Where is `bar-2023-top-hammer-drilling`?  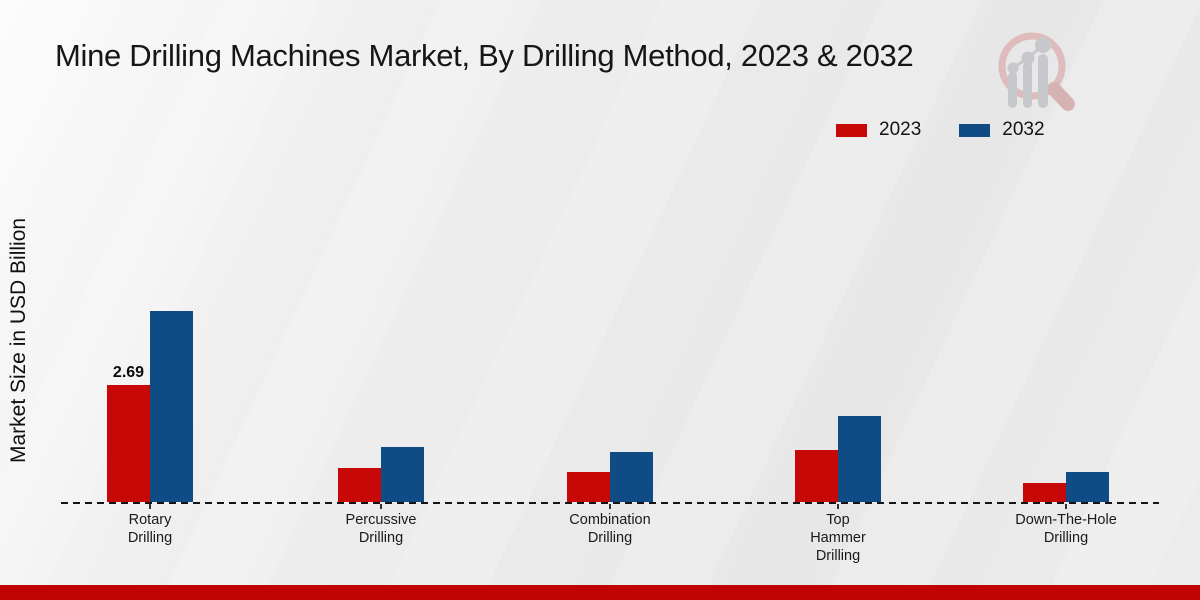
bar-2023-top-hammer-drilling is located at coordinates (816, 476).